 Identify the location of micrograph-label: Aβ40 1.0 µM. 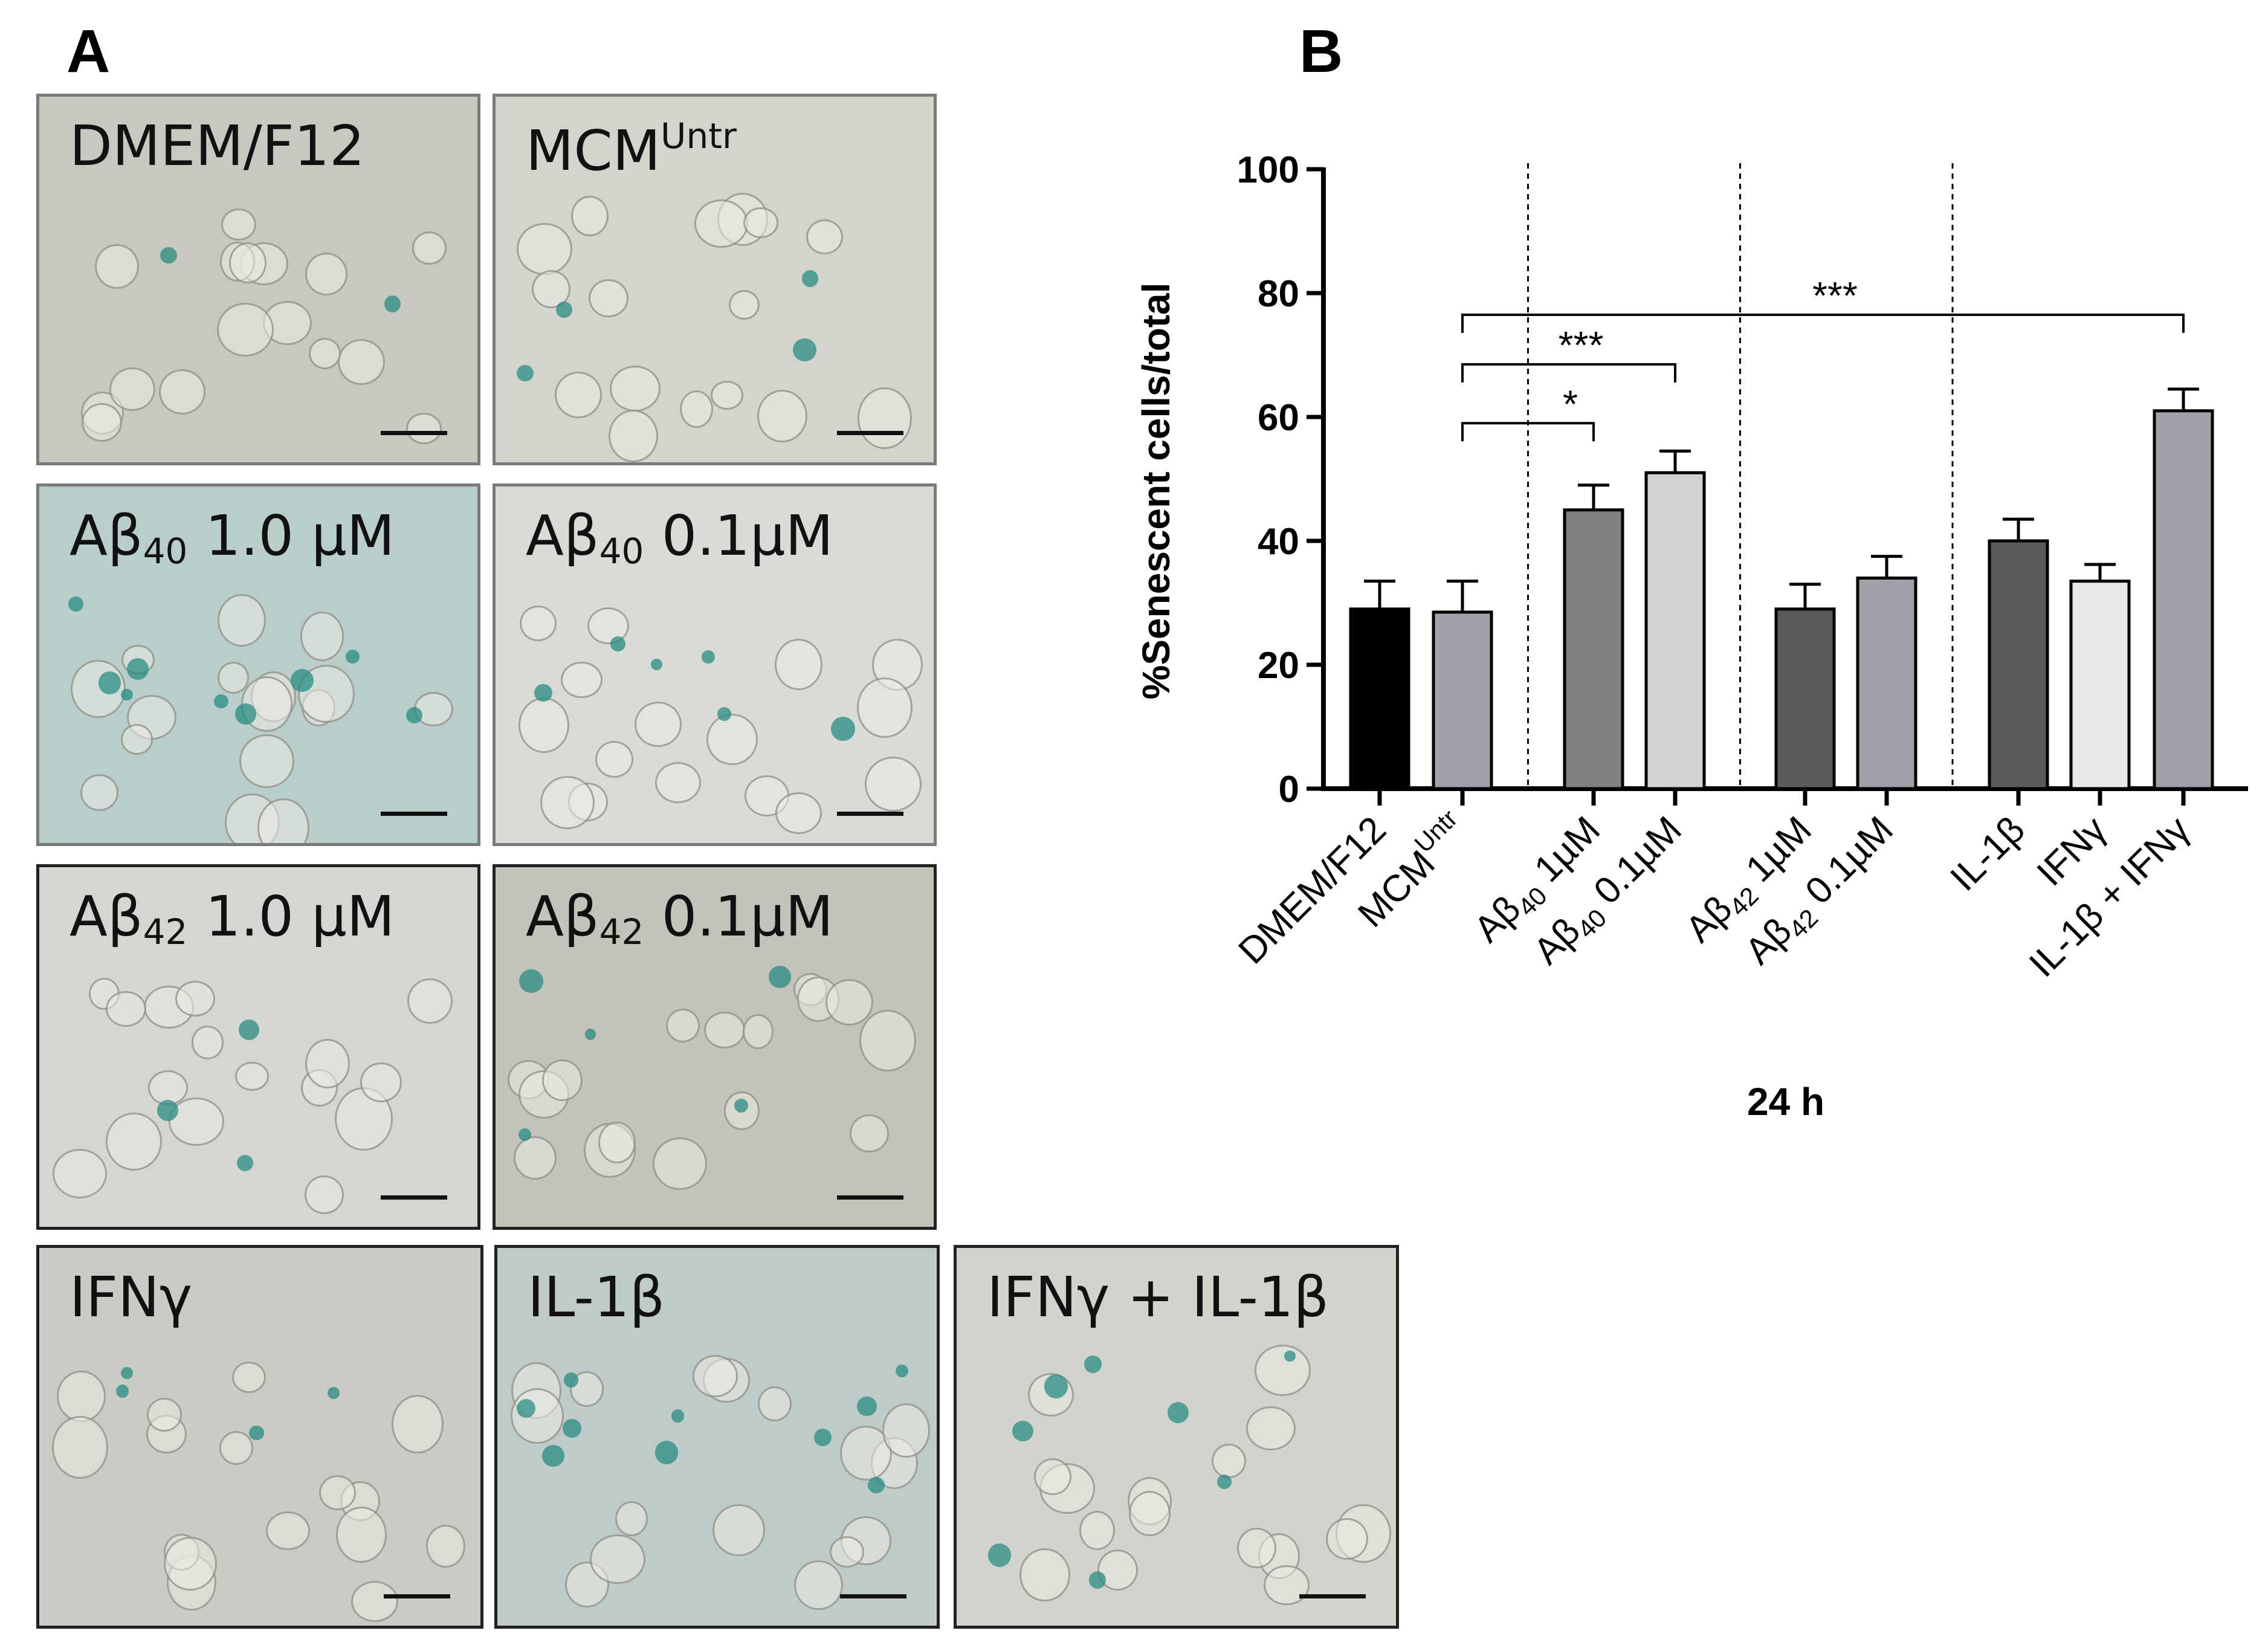
(232, 537).